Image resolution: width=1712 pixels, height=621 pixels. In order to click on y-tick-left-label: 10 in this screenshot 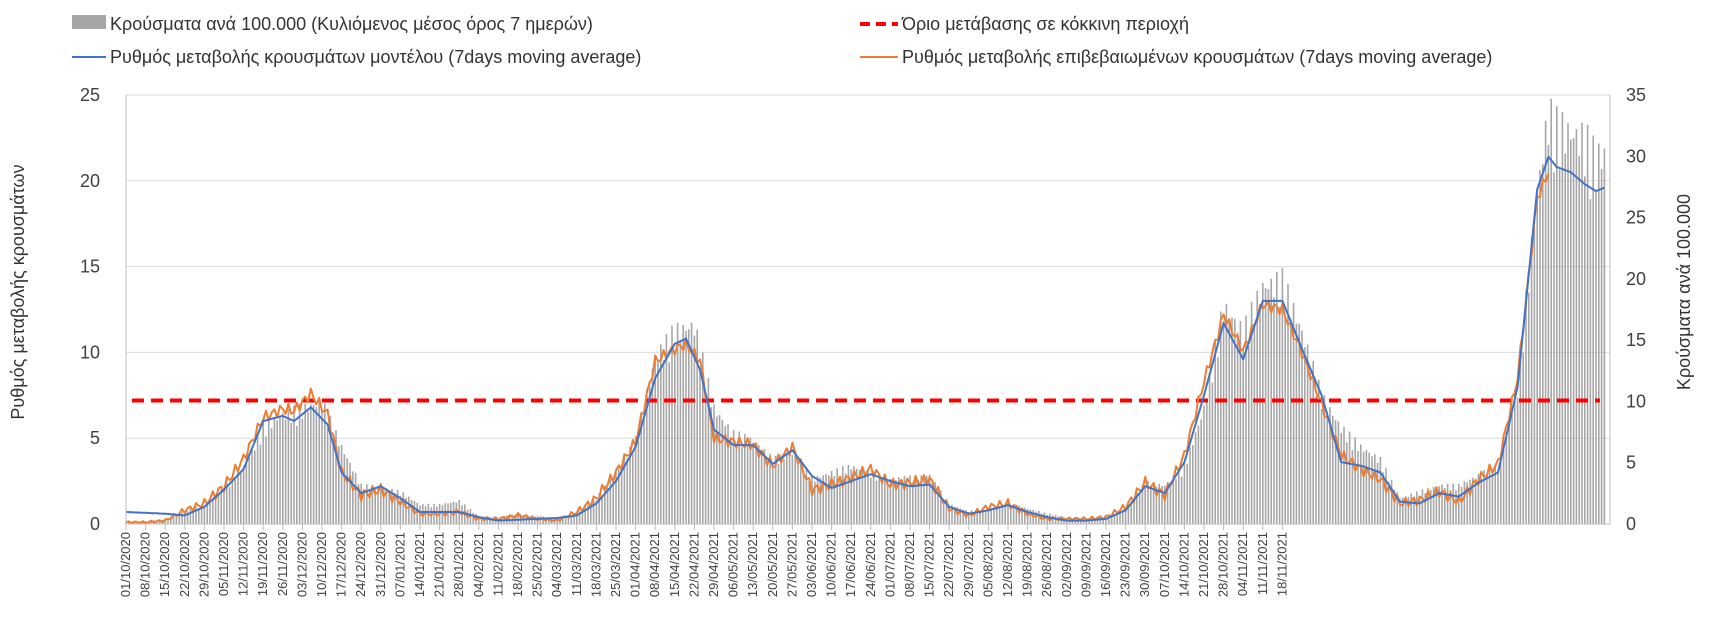, I will do `click(90, 352)`.